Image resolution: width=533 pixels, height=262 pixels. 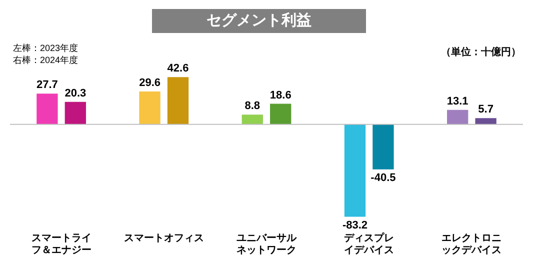 I want to click on chart-title: セグメント利益, so click(x=259, y=21).